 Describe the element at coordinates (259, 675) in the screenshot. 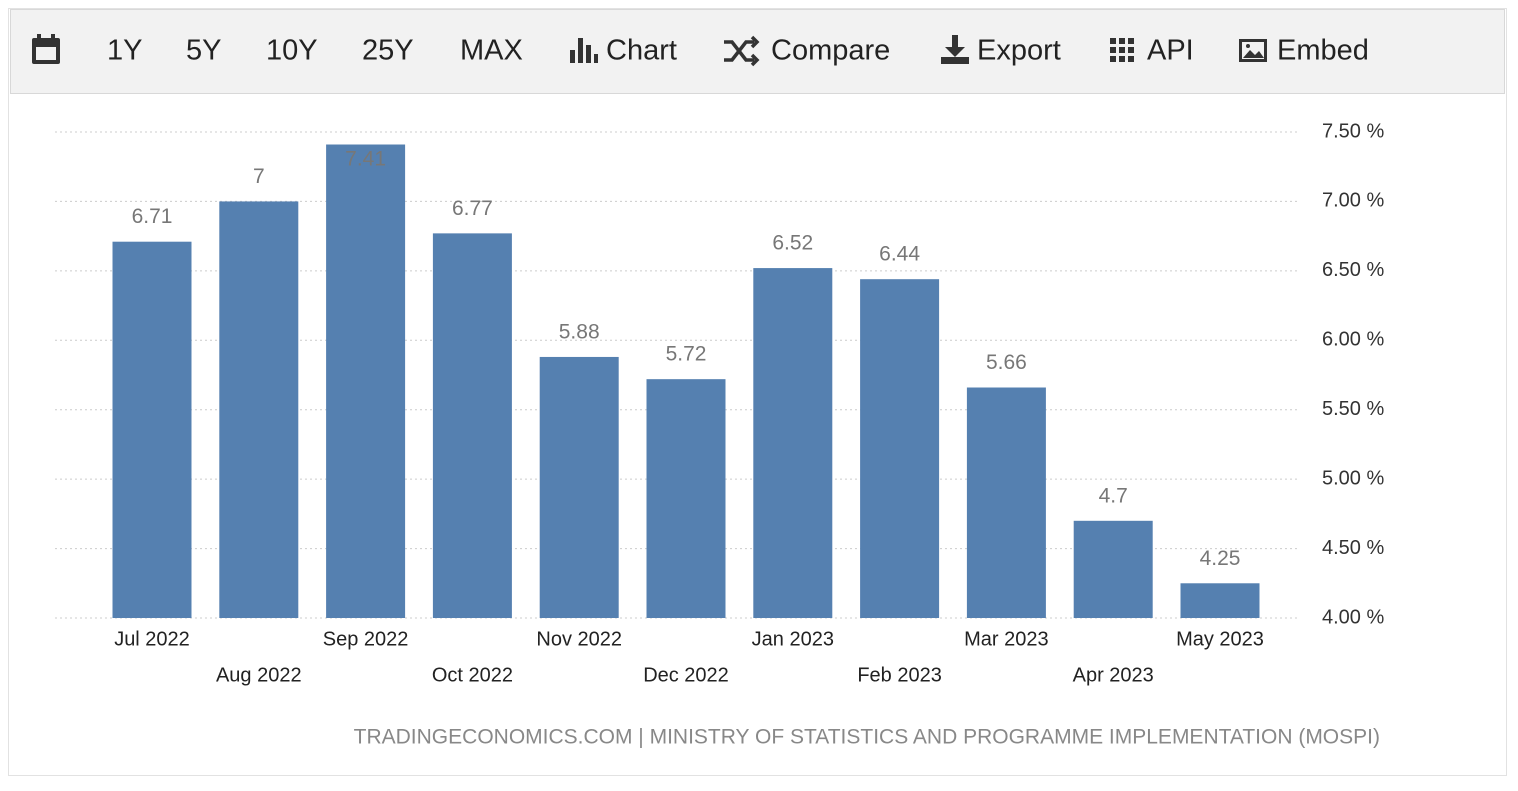

I see `x-tick-label: Aug 2022` at that location.